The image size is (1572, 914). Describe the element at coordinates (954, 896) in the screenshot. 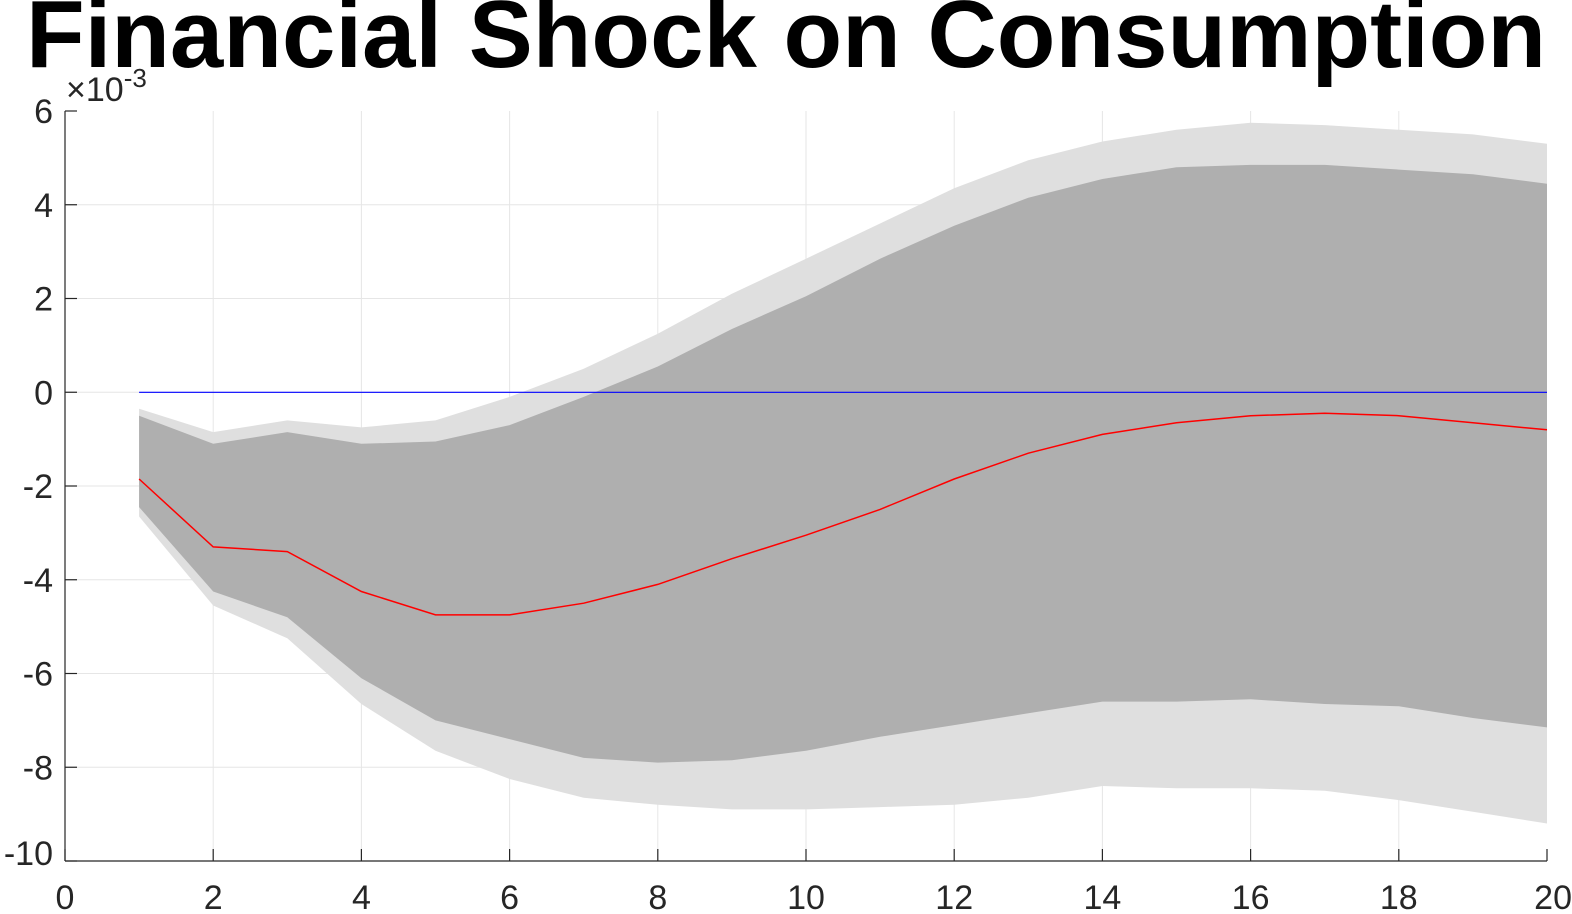

I see `x-tick-label: 12` at that location.